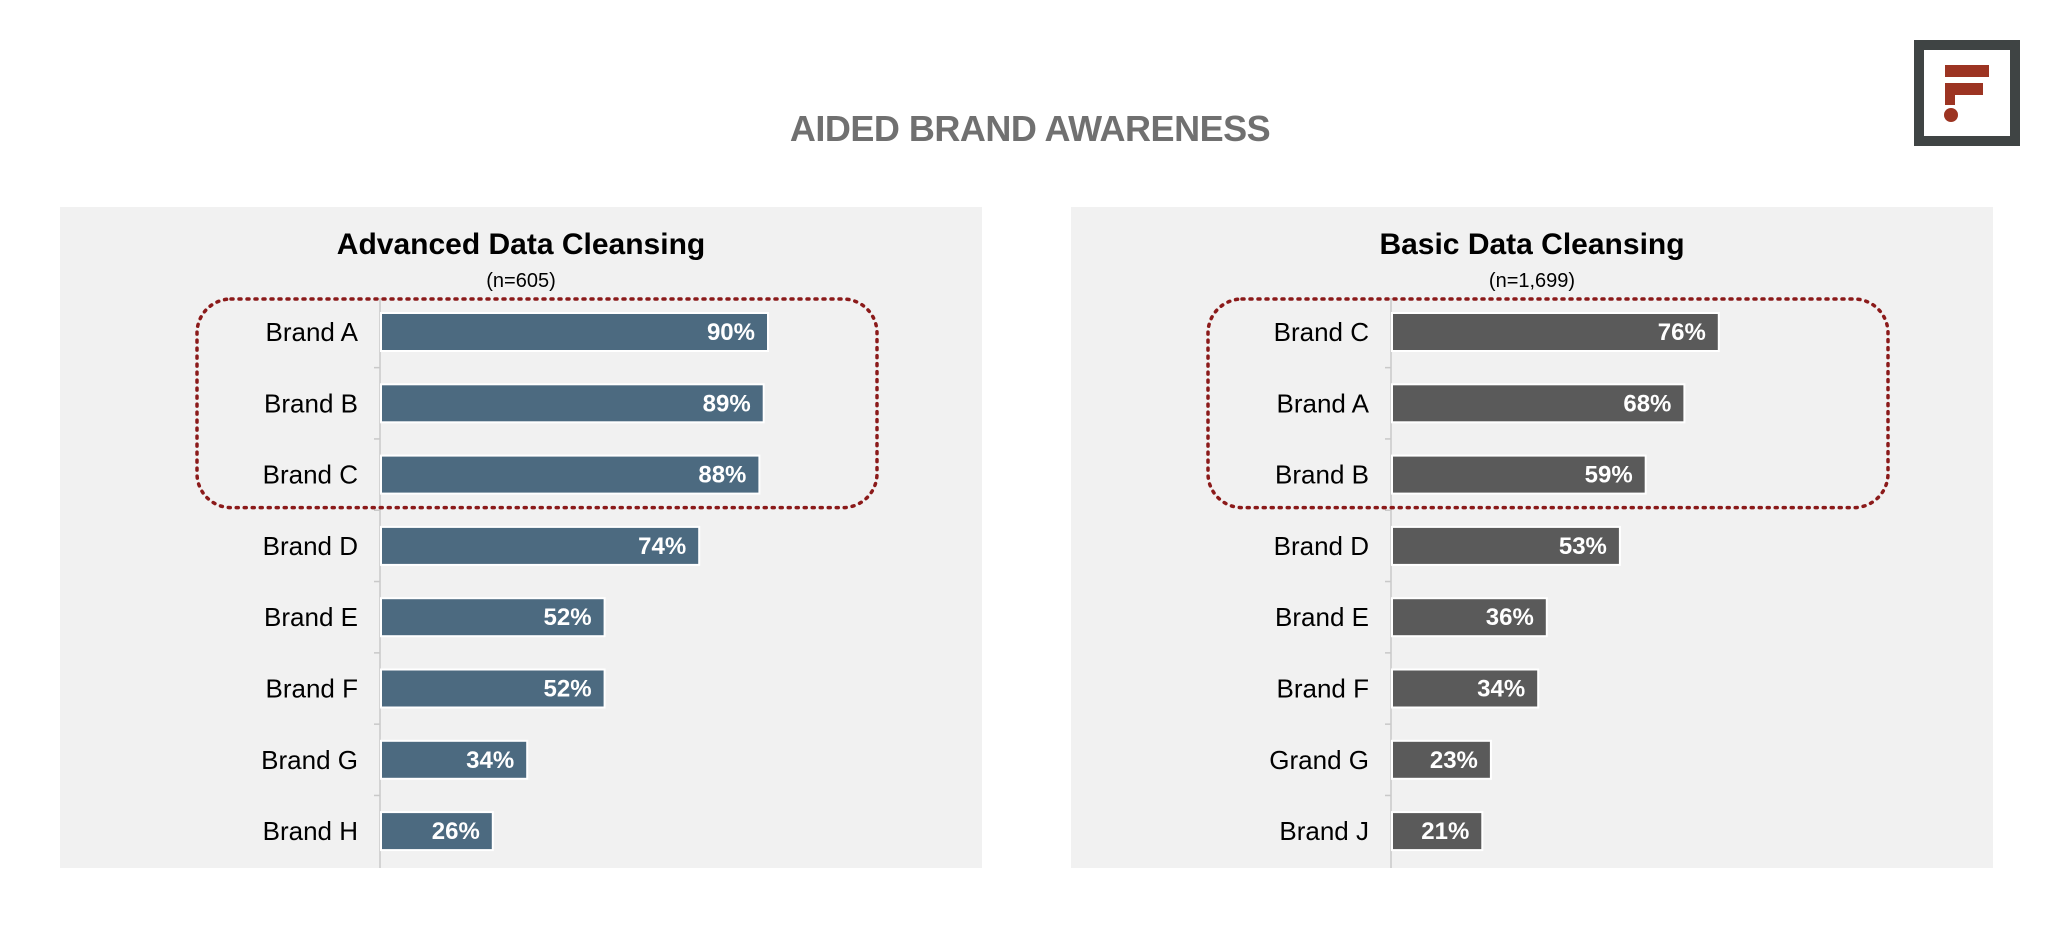  Describe the element at coordinates (1967, 93) in the screenshot. I see `brand-logo-icon` at that location.